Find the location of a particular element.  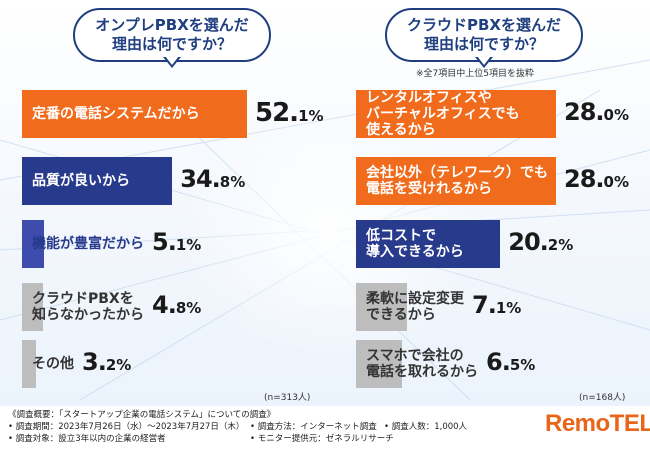

bar-label-onprem-1: 定番の電話システムだから is located at coordinates (116, 114).